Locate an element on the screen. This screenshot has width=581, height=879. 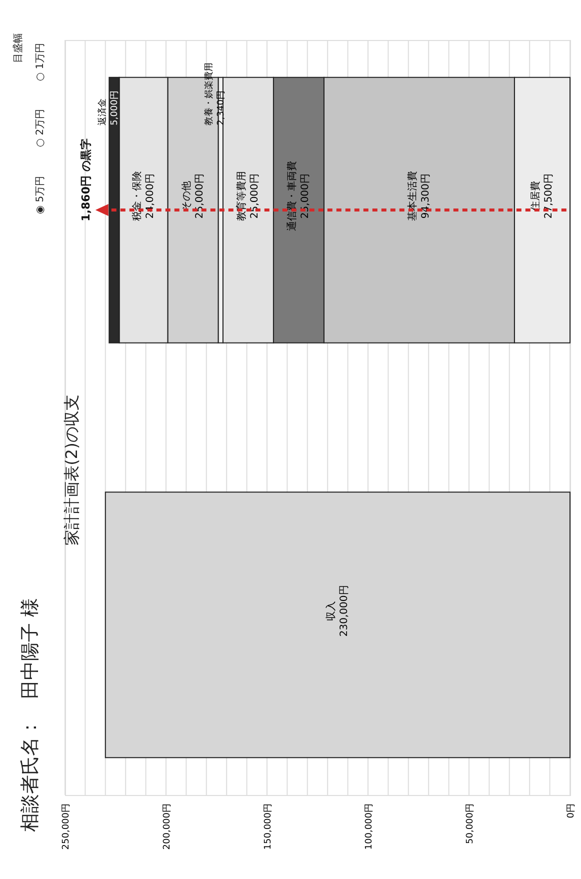
text: 教養・娯楽費用 is located at coordinates (209, 94).